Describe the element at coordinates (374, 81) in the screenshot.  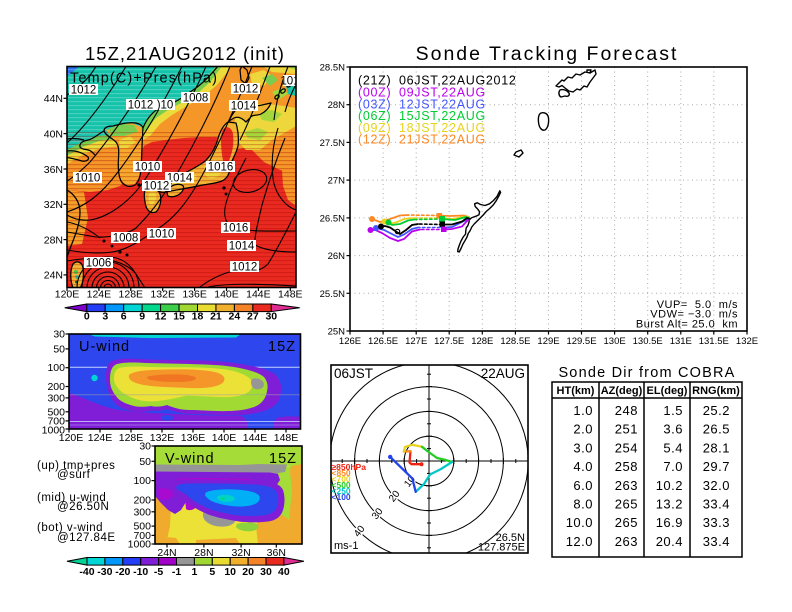
I see `svg-text: (21Z)` at that location.